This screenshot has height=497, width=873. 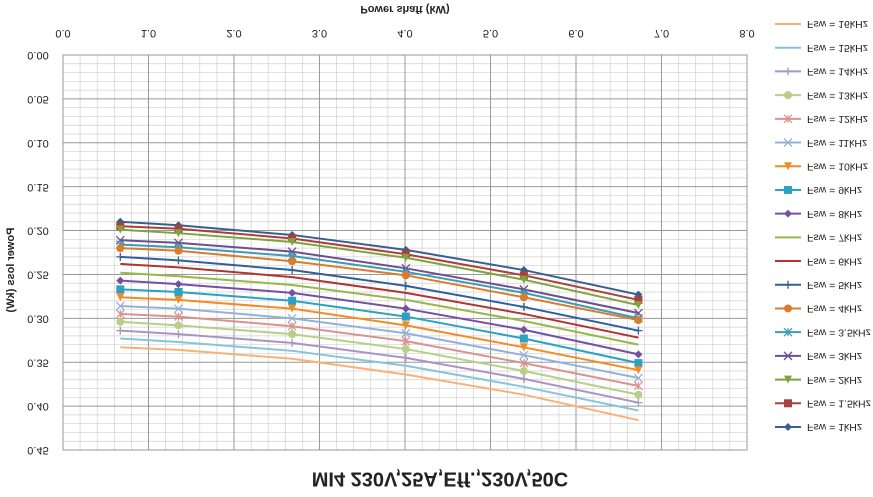 I want to click on y-tick-label: 0.20, so click(x=37, y=231).